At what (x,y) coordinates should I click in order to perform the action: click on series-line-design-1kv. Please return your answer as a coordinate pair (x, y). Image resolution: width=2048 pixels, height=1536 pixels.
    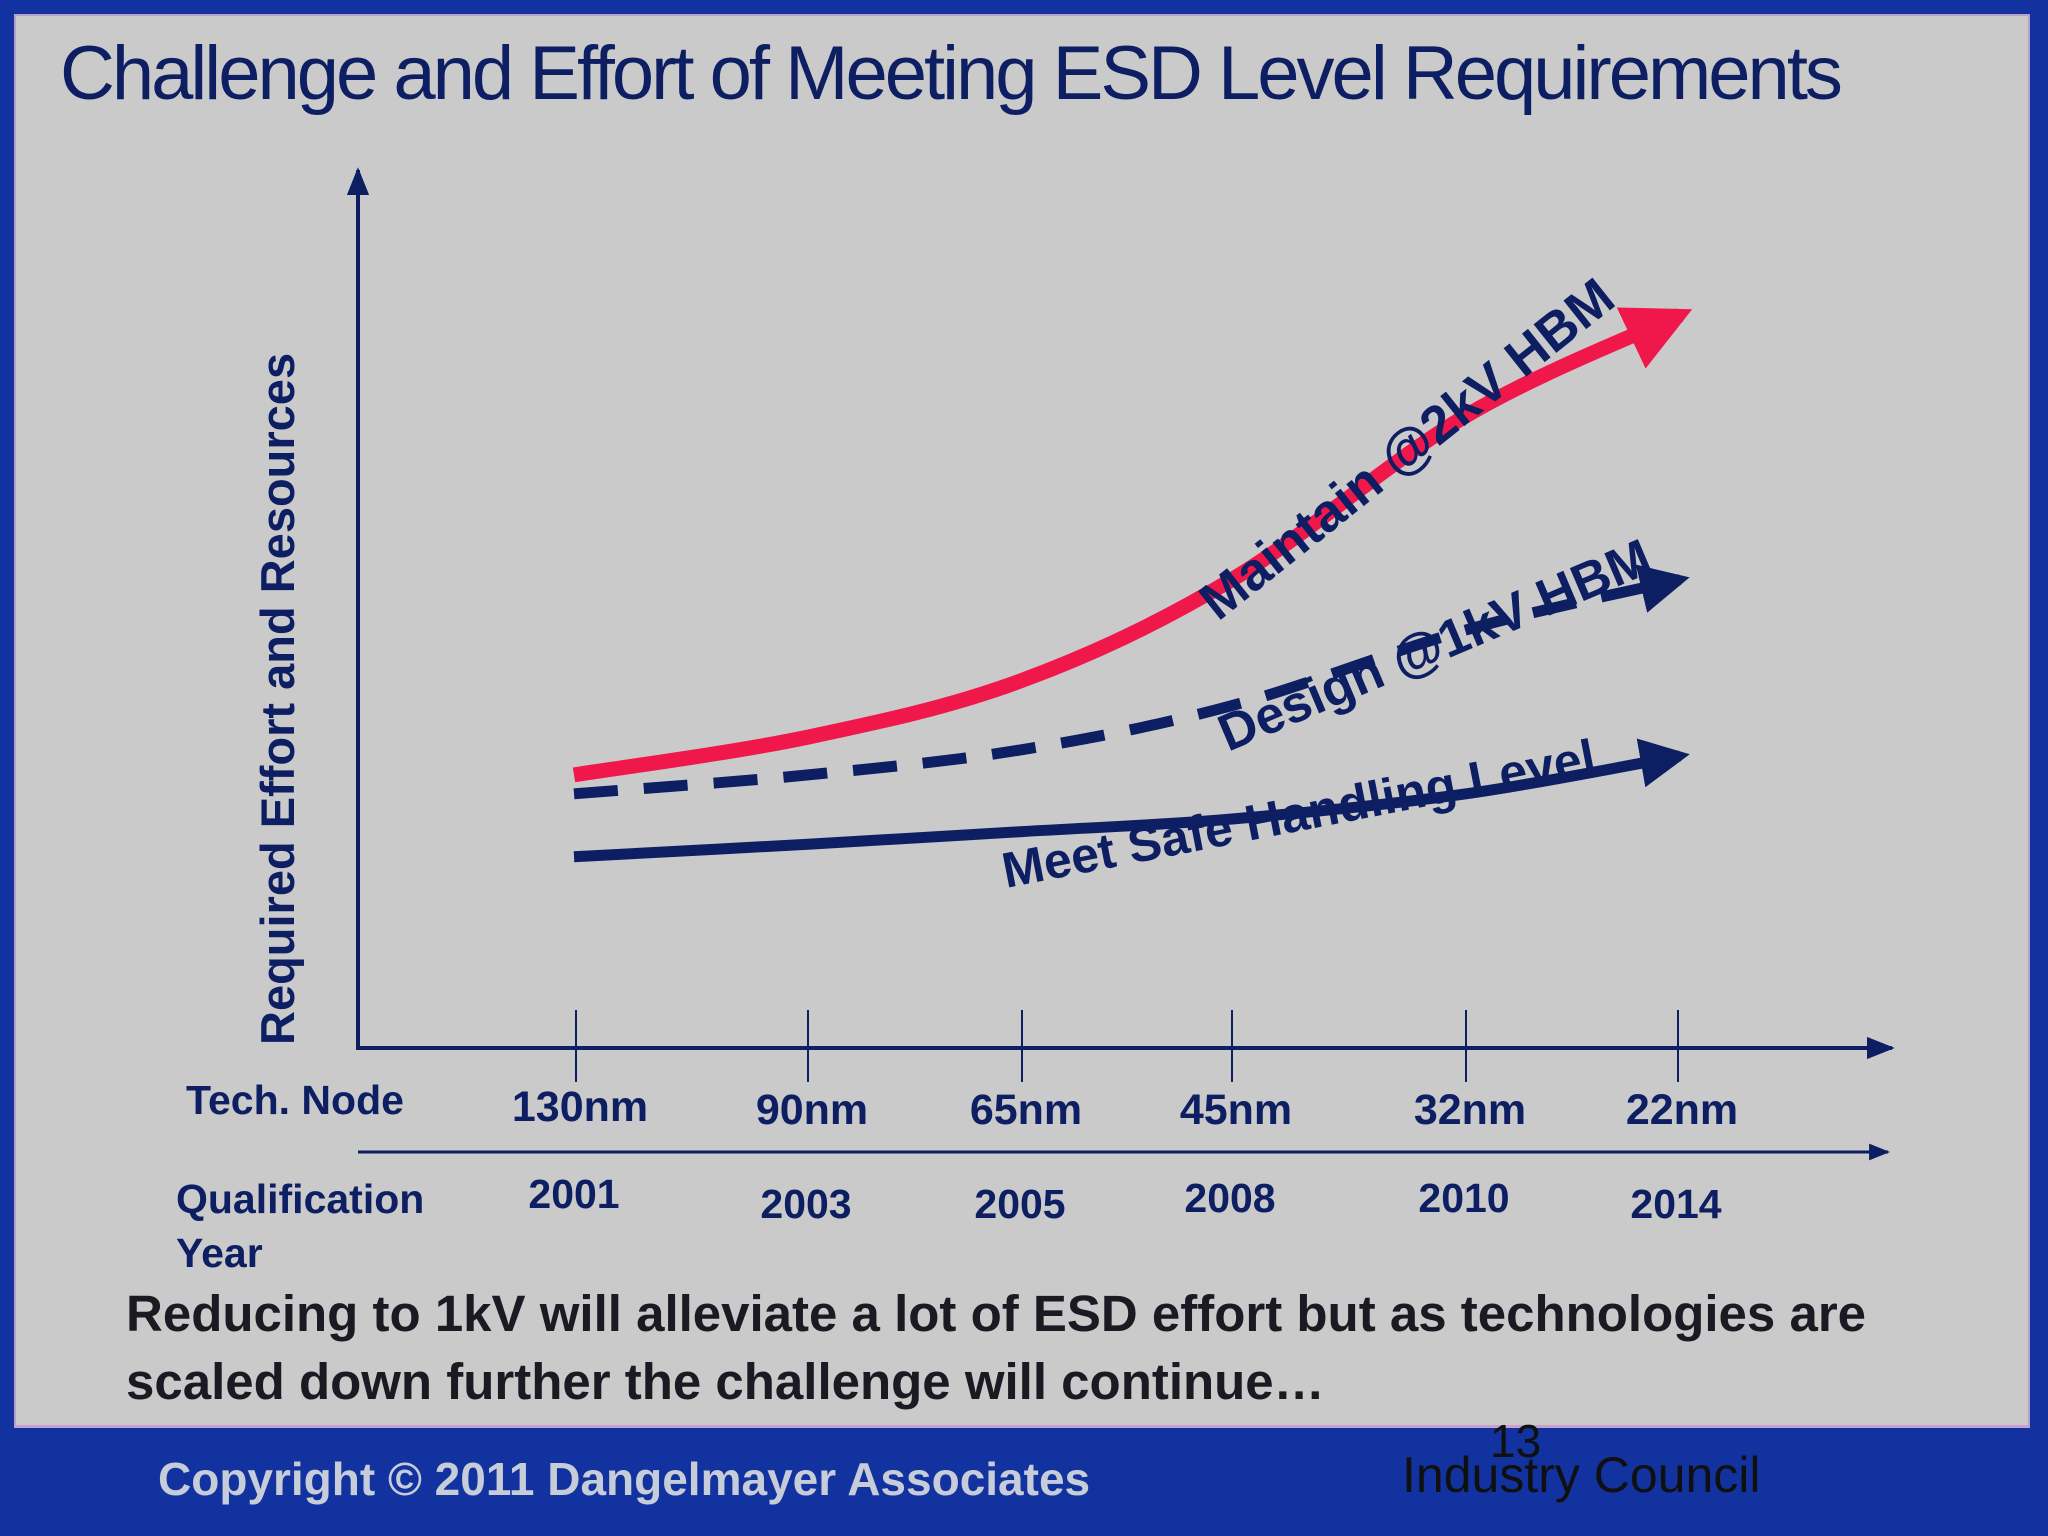
    Looking at the image, I should click on (1131, 682).